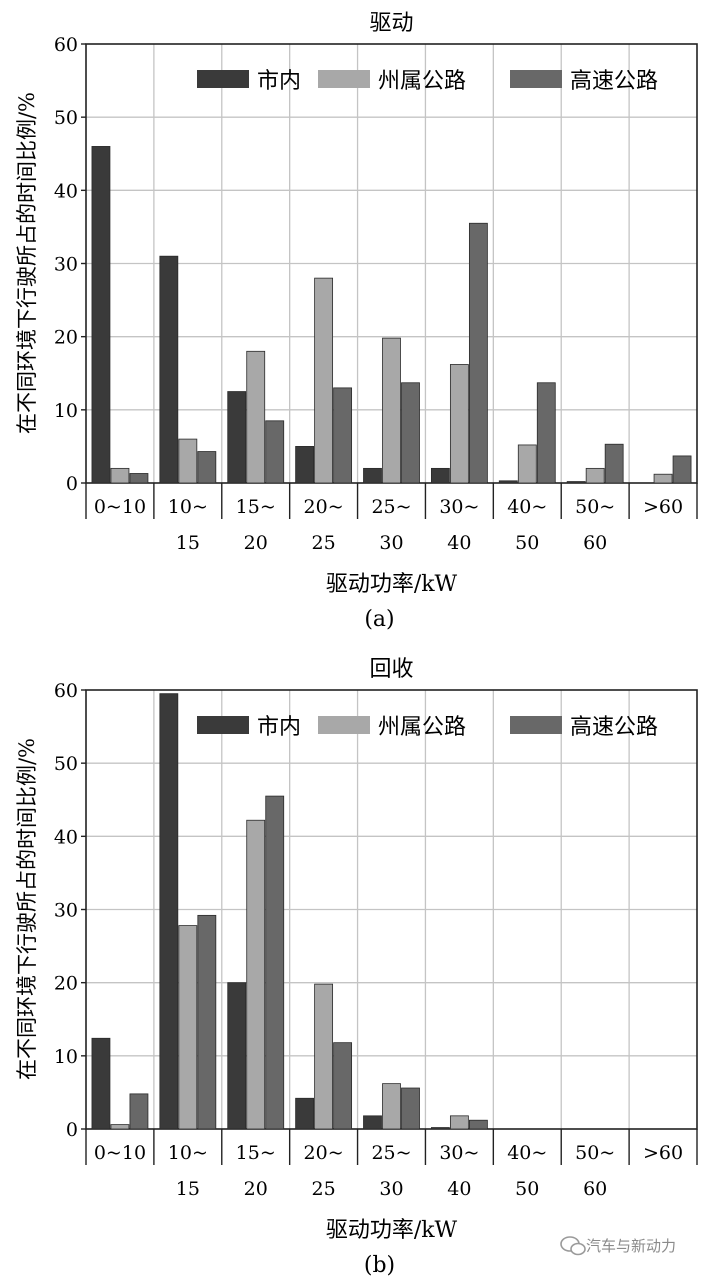  What do you see at coordinates (188, 1153) in the screenshot?
I see `x-tick-label: 10~` at bounding box center [188, 1153].